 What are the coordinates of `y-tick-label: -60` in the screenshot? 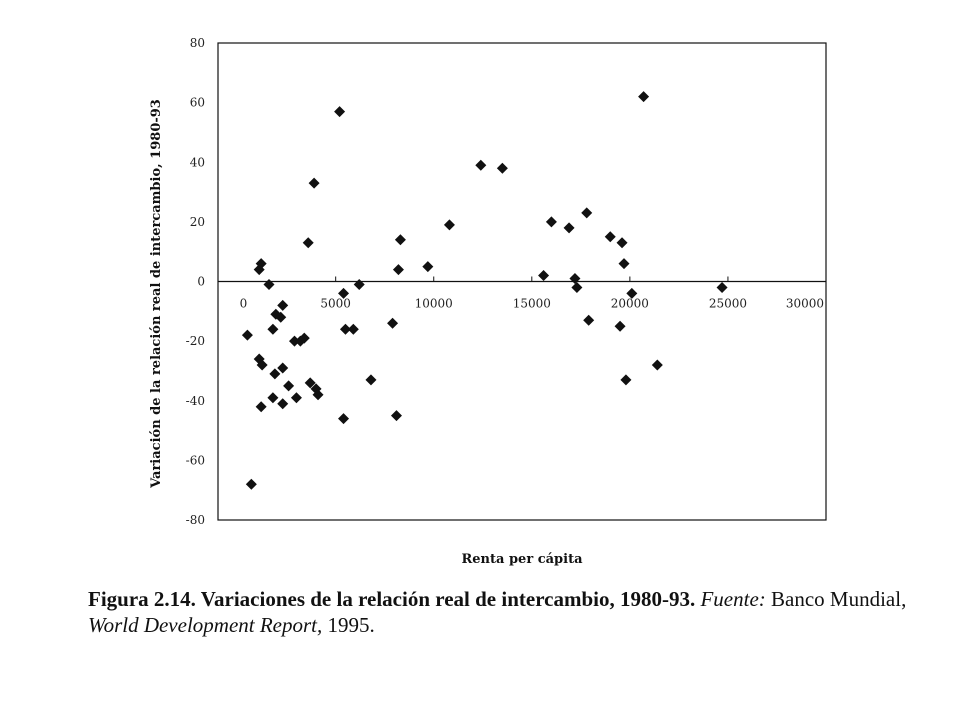 It's located at (195, 460).